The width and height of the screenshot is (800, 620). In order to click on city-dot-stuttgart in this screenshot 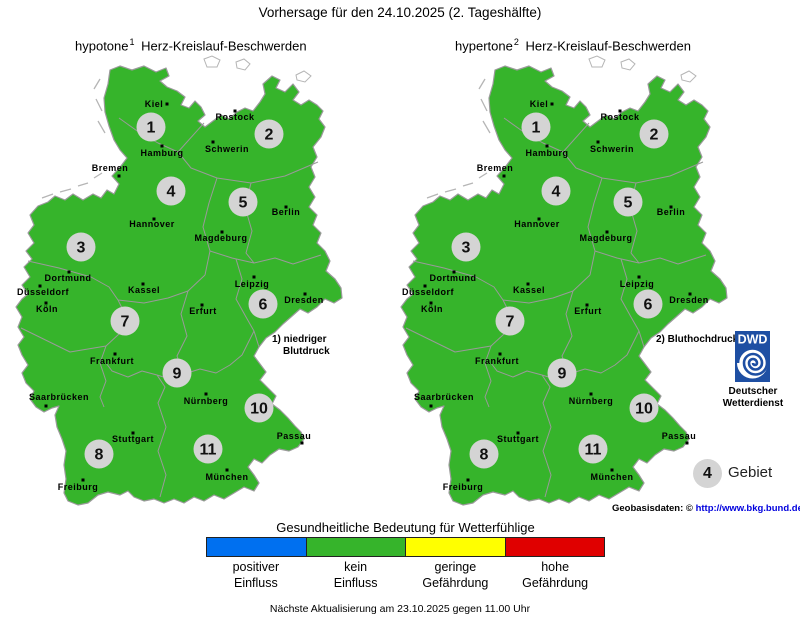, I will do `click(518, 433)`.